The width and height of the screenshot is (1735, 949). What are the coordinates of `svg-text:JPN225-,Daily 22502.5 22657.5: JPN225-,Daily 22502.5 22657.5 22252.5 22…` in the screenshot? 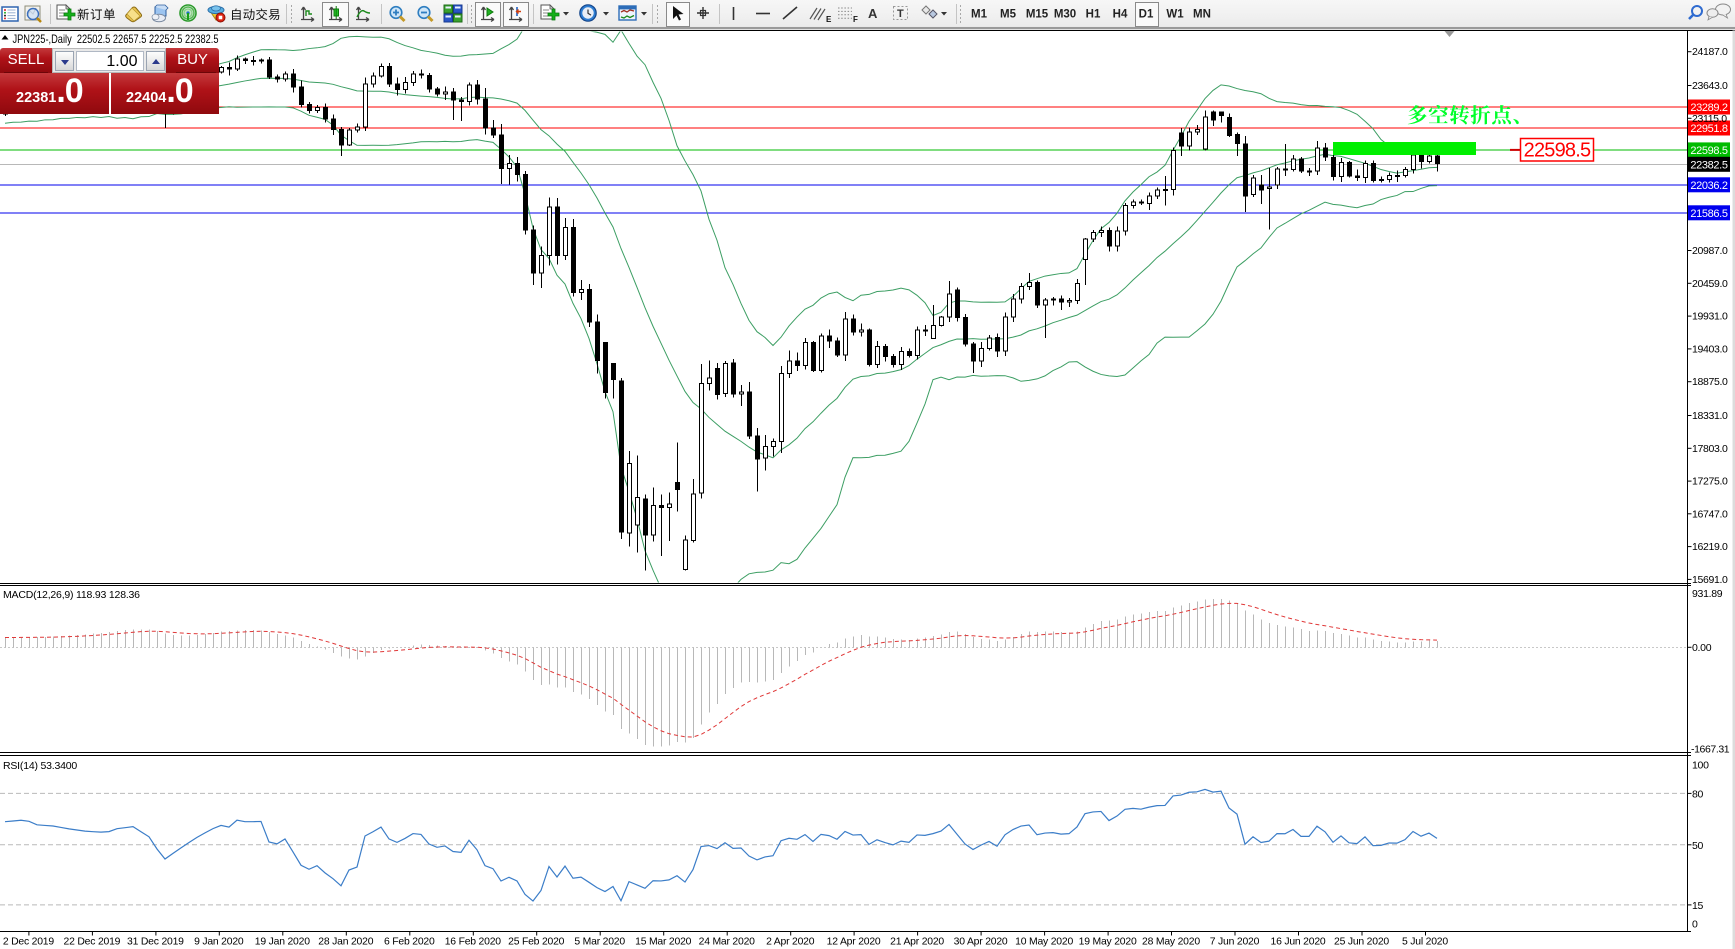 It's located at (116, 39).